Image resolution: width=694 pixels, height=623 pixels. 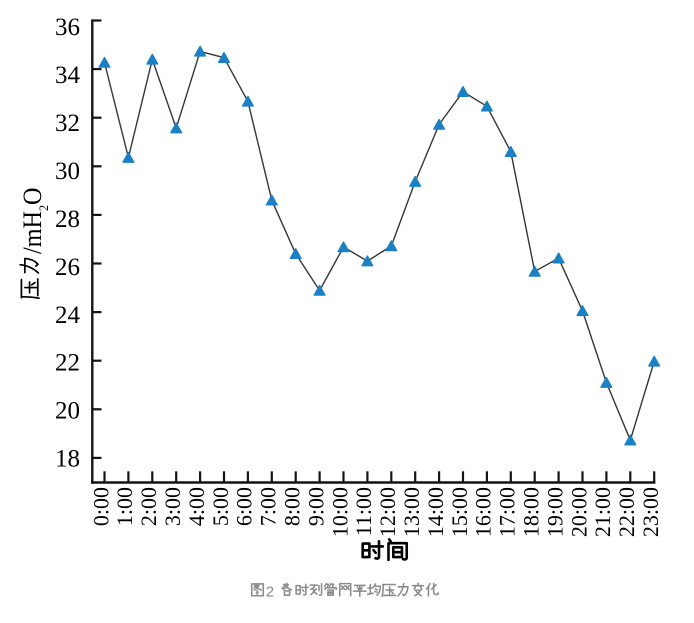 I want to click on svg-text: 8:00, so click(x=292, y=506).